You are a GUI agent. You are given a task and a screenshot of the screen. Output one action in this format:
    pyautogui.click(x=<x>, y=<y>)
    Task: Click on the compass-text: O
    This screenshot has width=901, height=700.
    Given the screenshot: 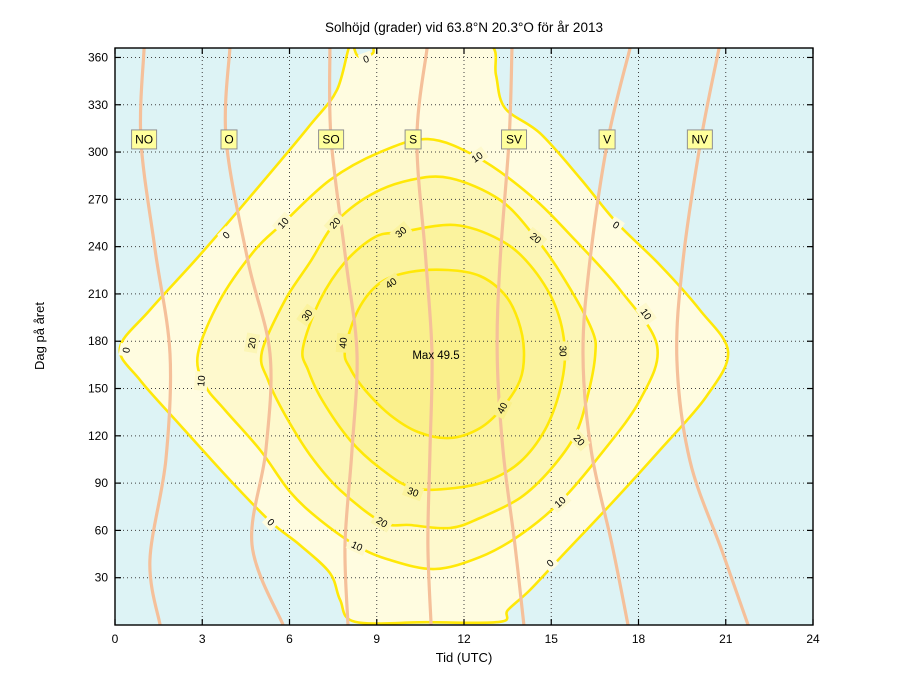 What is the action you would take?
    pyautogui.click(x=228, y=139)
    